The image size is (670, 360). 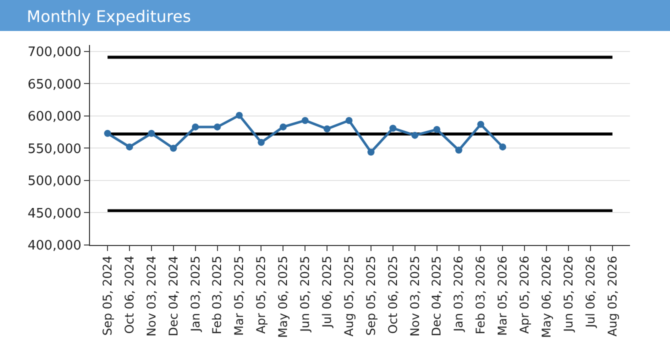 I want to click on x-tick-label: Jul 06, 2025, so click(x=327, y=292).